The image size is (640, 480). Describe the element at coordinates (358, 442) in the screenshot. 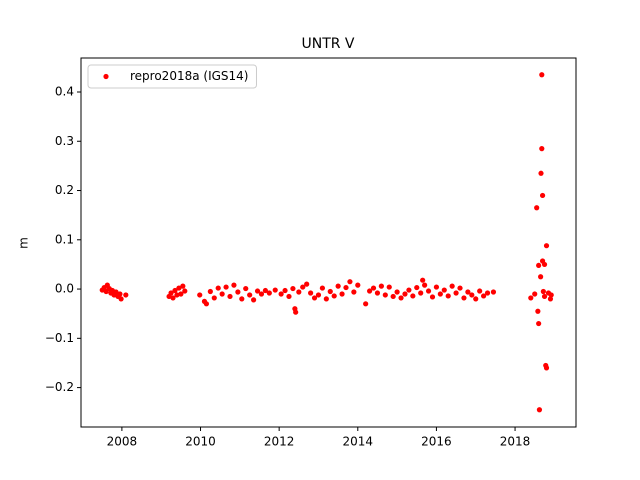

I see `x-tick-label: 2014` at that location.